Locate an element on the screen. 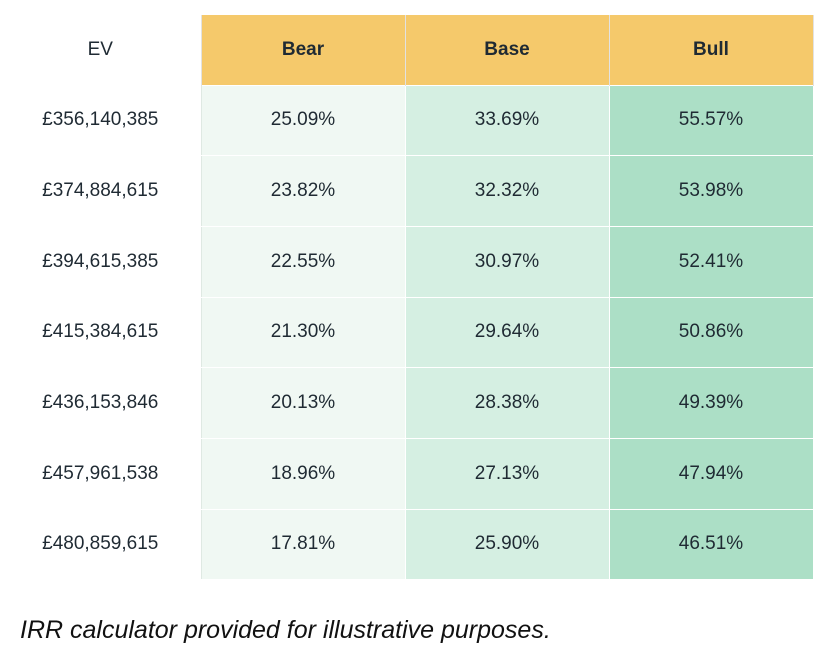 This screenshot has width=832, height=652. header-row: EV Bear Base Bull is located at coordinates (407, 50).